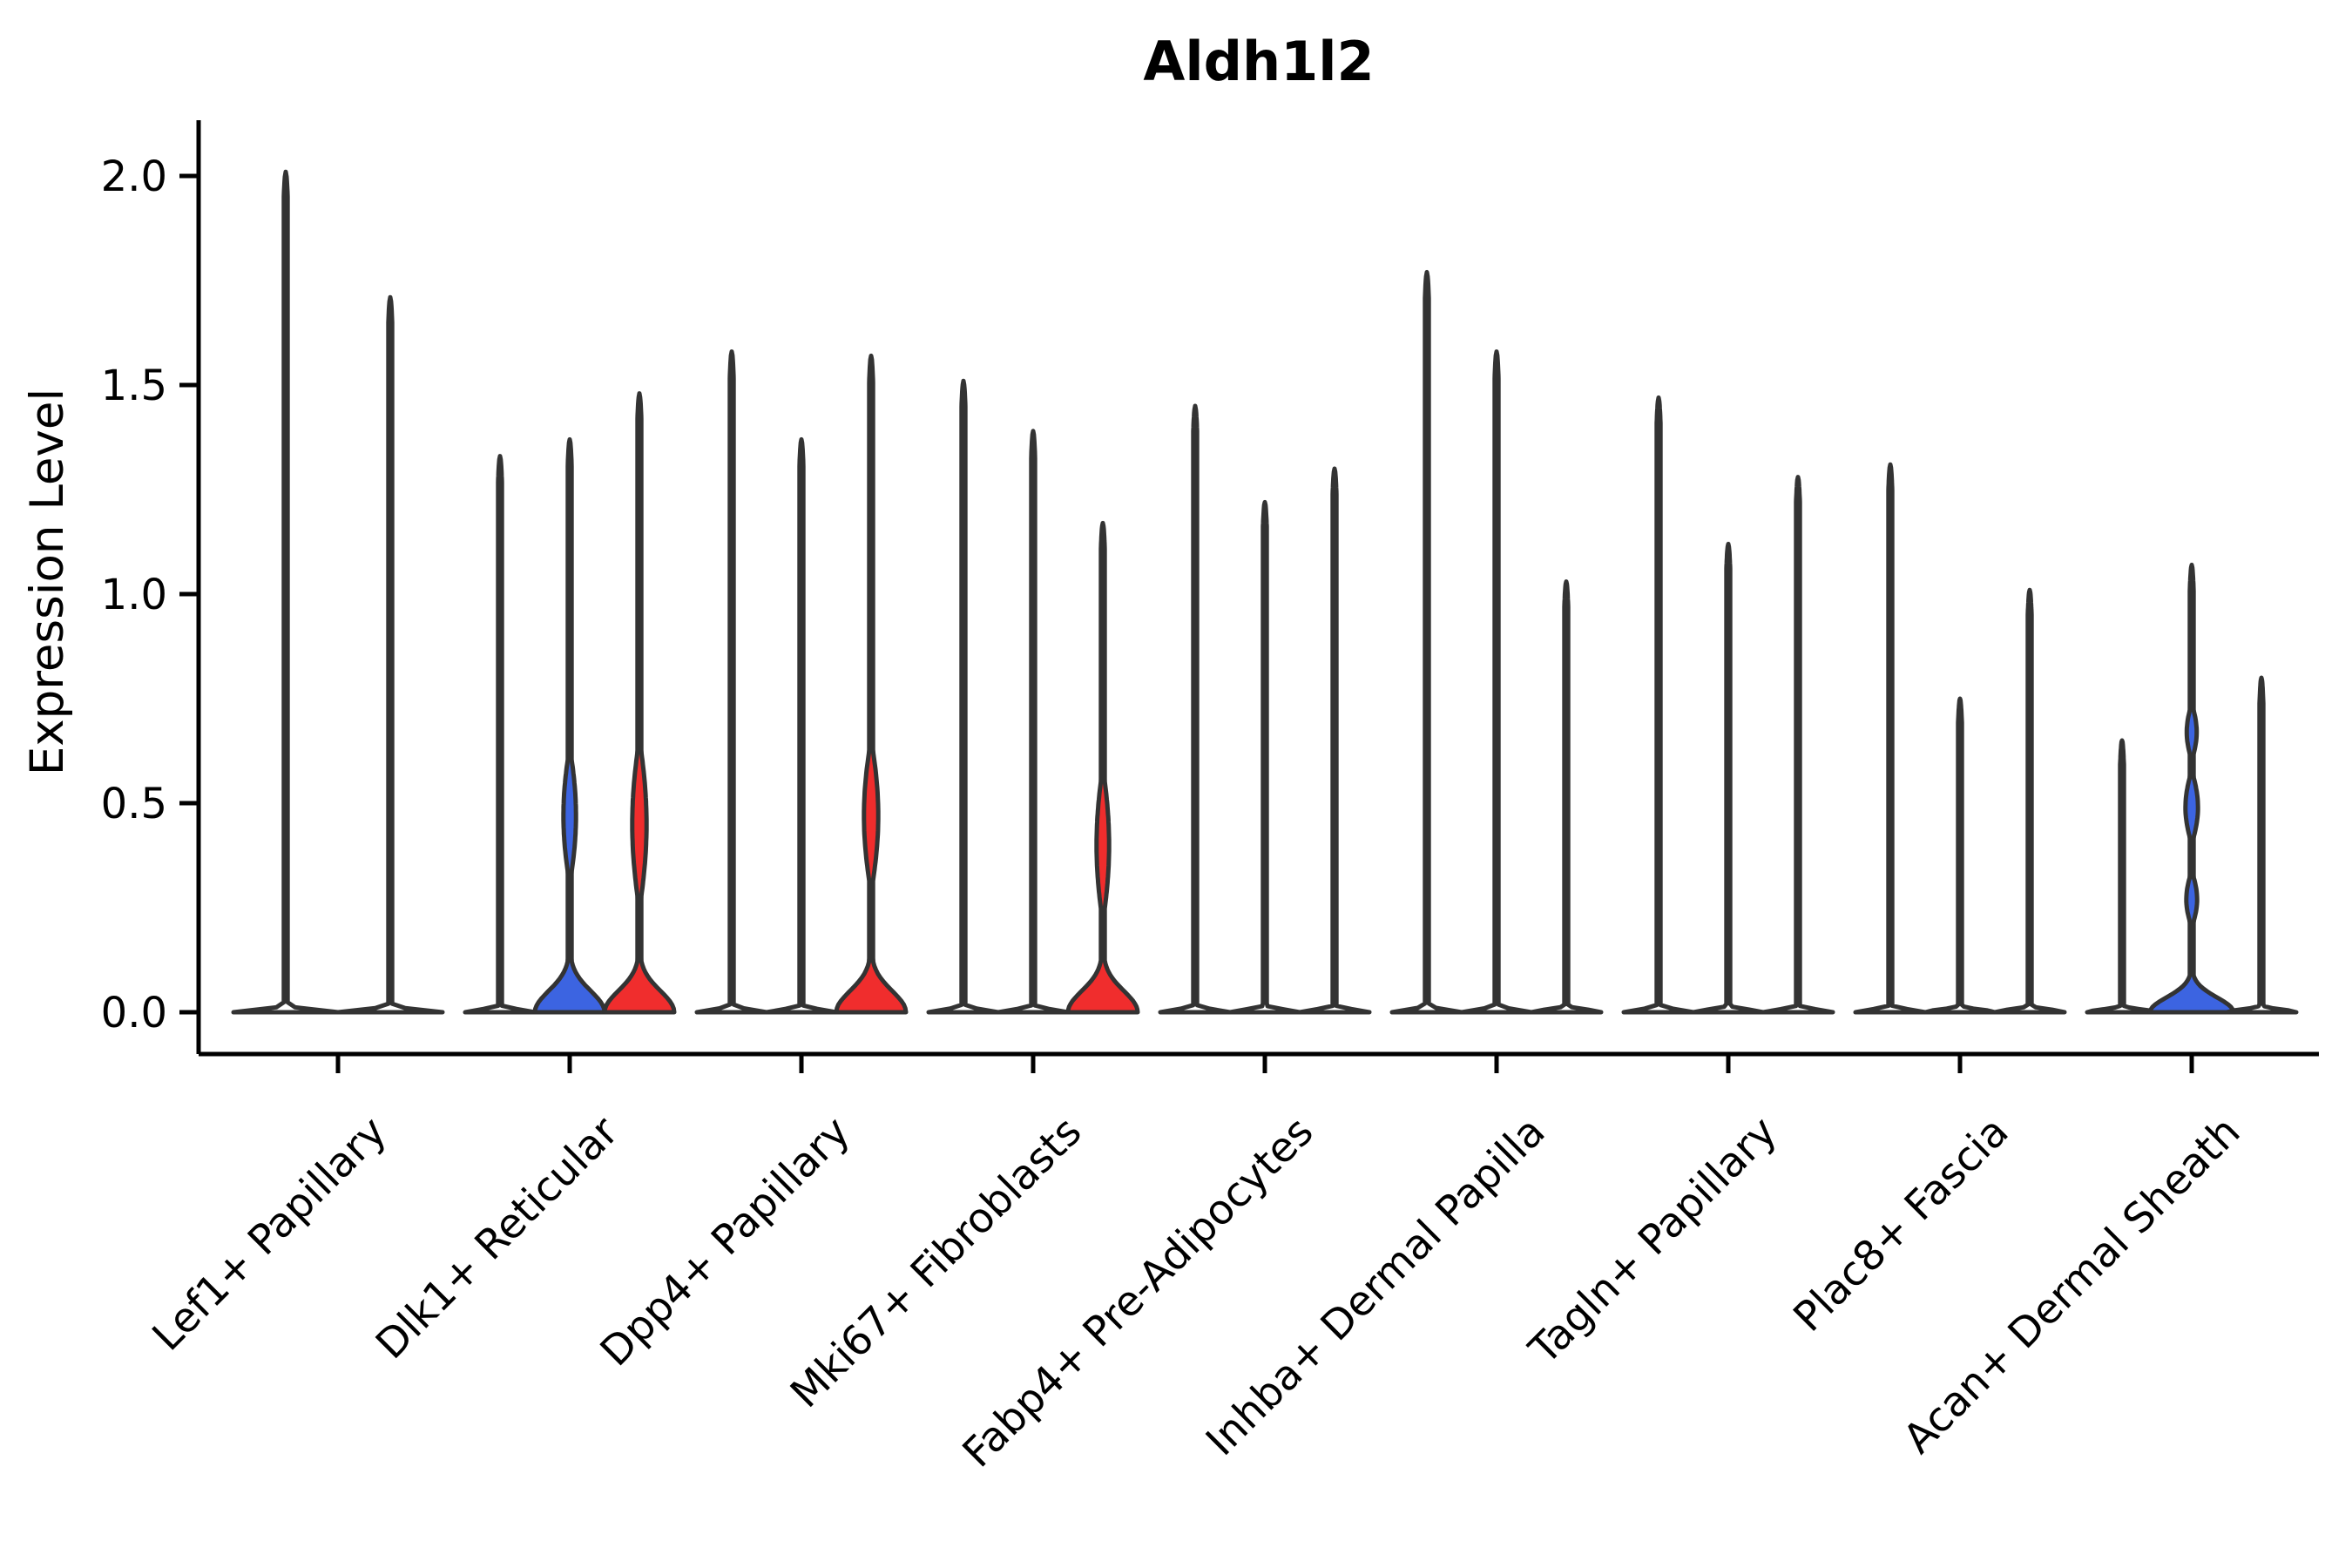 The height and width of the screenshot is (1568, 2352). What do you see at coordinates (1654, 1241) in the screenshot?
I see `x-axis-label: Tagln+ Papillary` at bounding box center [1654, 1241].